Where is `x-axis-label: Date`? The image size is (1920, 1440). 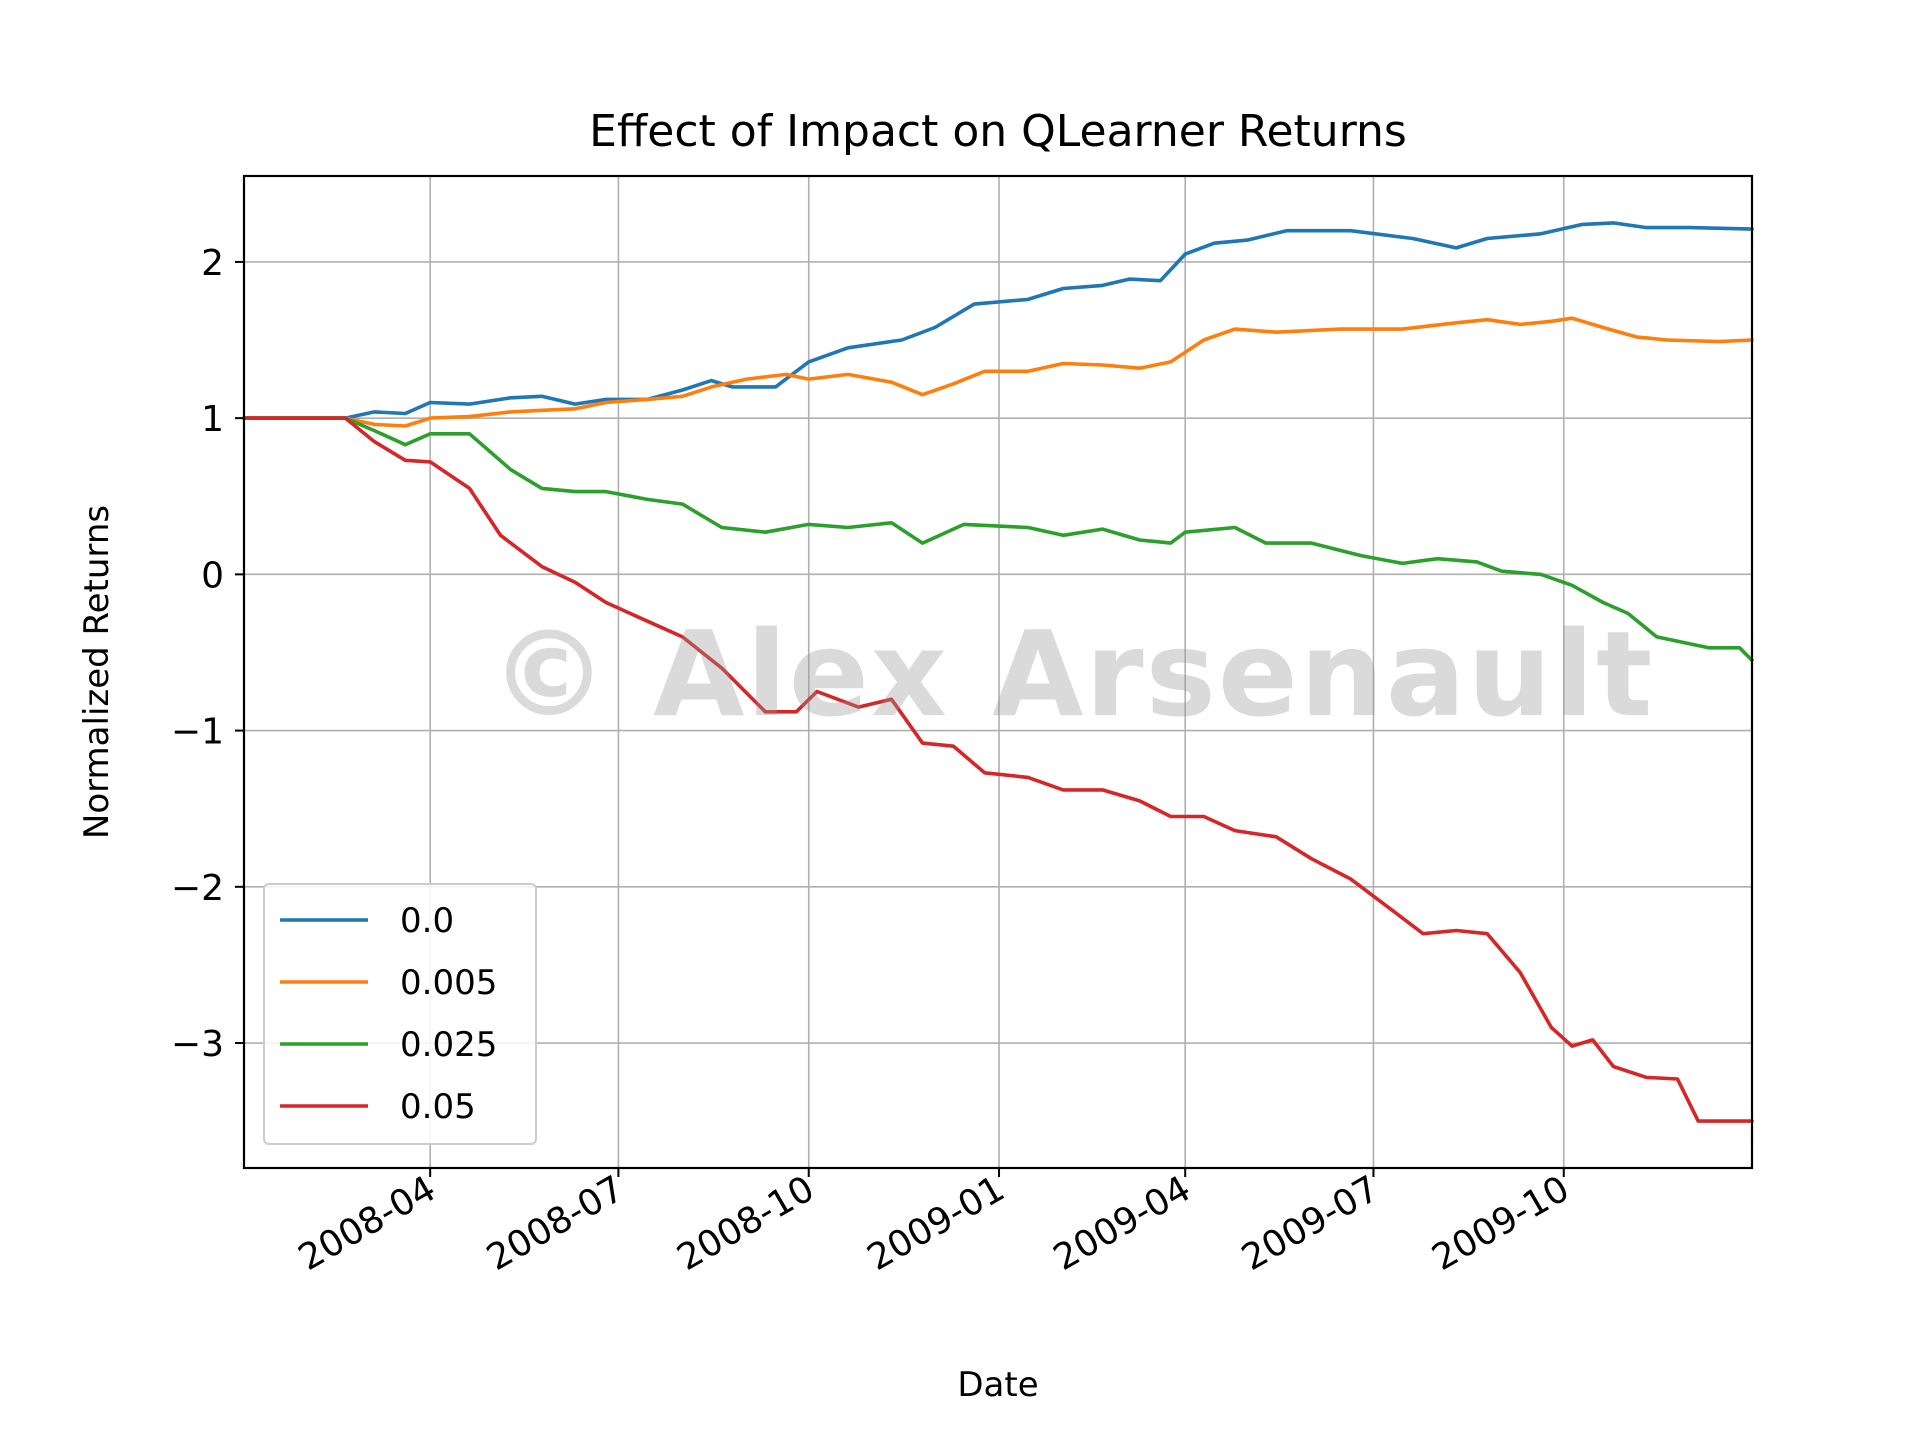
x-axis-label: Date is located at coordinates (997, 1385).